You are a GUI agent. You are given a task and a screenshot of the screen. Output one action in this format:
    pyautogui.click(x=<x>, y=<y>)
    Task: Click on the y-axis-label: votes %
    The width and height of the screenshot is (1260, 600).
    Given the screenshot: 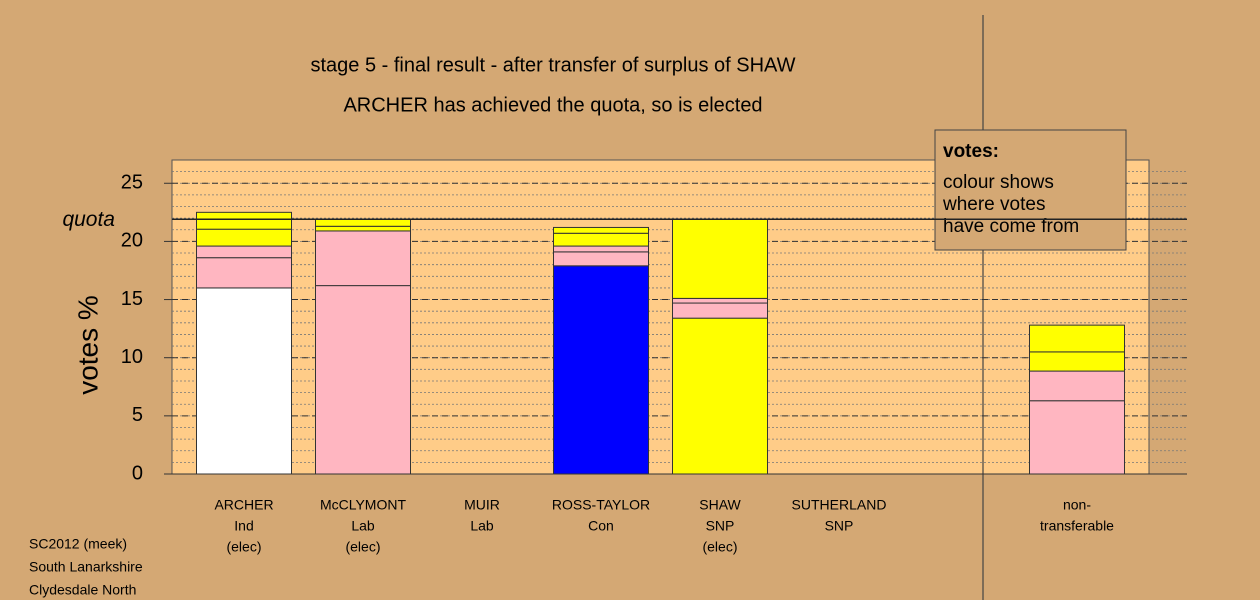 What is the action you would take?
    pyautogui.click(x=87, y=345)
    